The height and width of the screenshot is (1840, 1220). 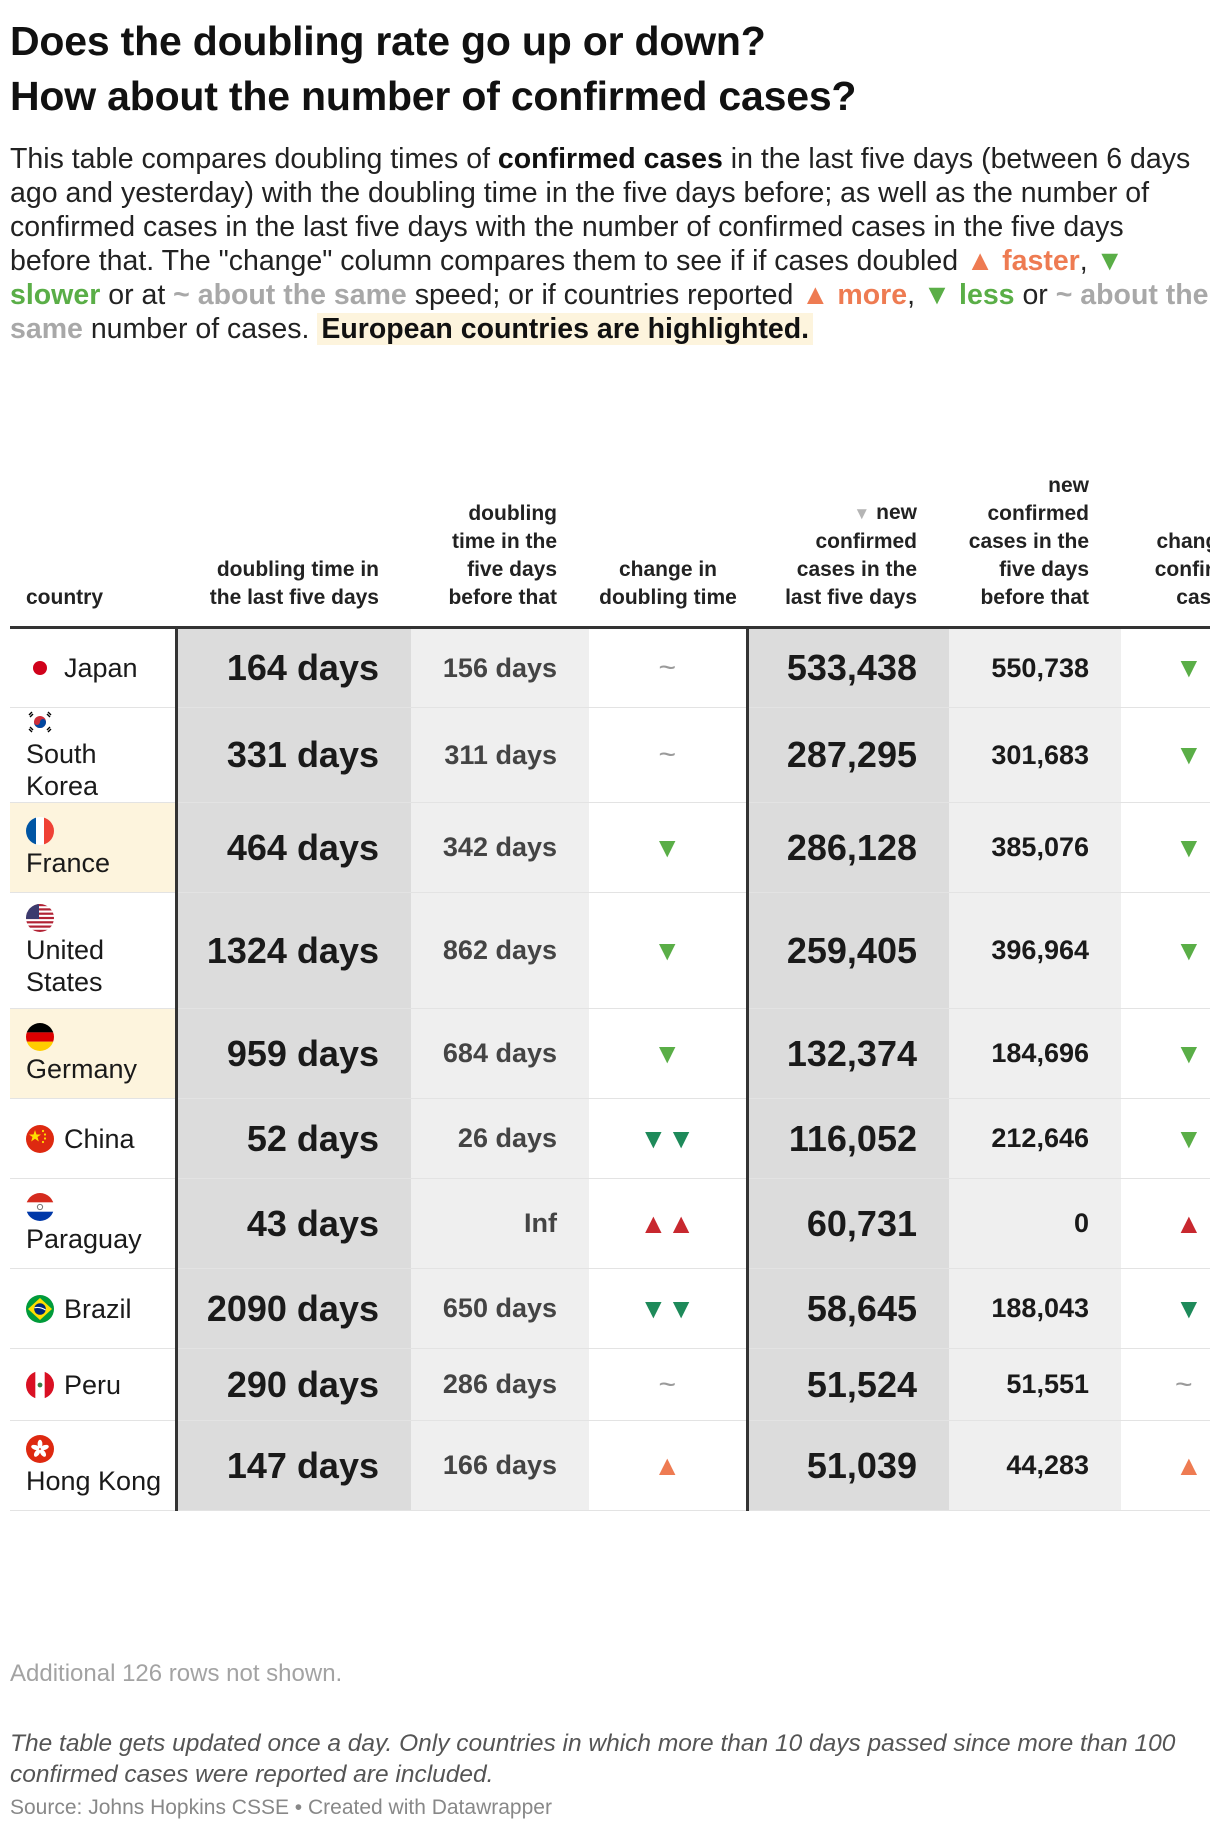 What do you see at coordinates (1035, 1223) in the screenshot?
I see `cell-new-cases-before: 0` at bounding box center [1035, 1223].